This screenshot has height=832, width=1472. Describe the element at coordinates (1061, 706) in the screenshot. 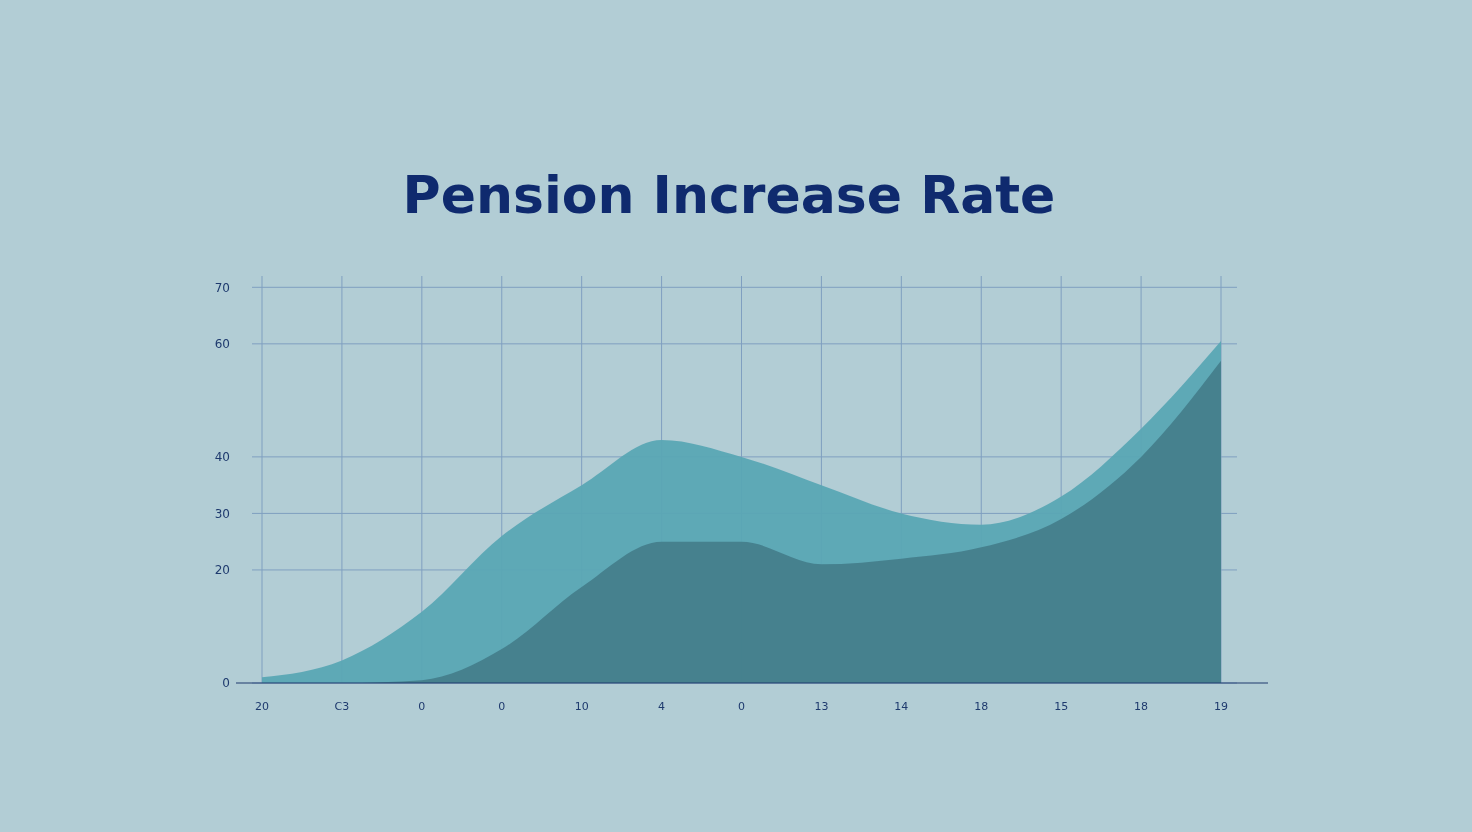

I see `x-tick-label: 15` at that location.